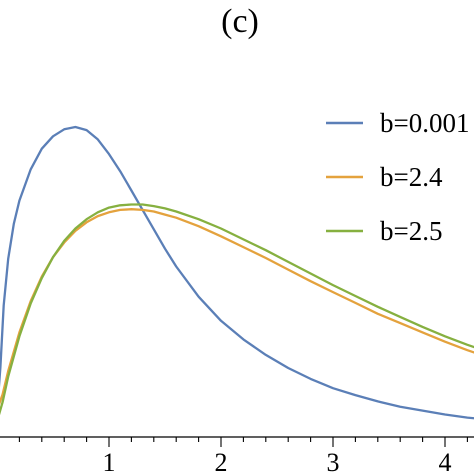  Describe the element at coordinates (411, 231) in the screenshot. I see `legend-label-3: b=2.5` at that location.